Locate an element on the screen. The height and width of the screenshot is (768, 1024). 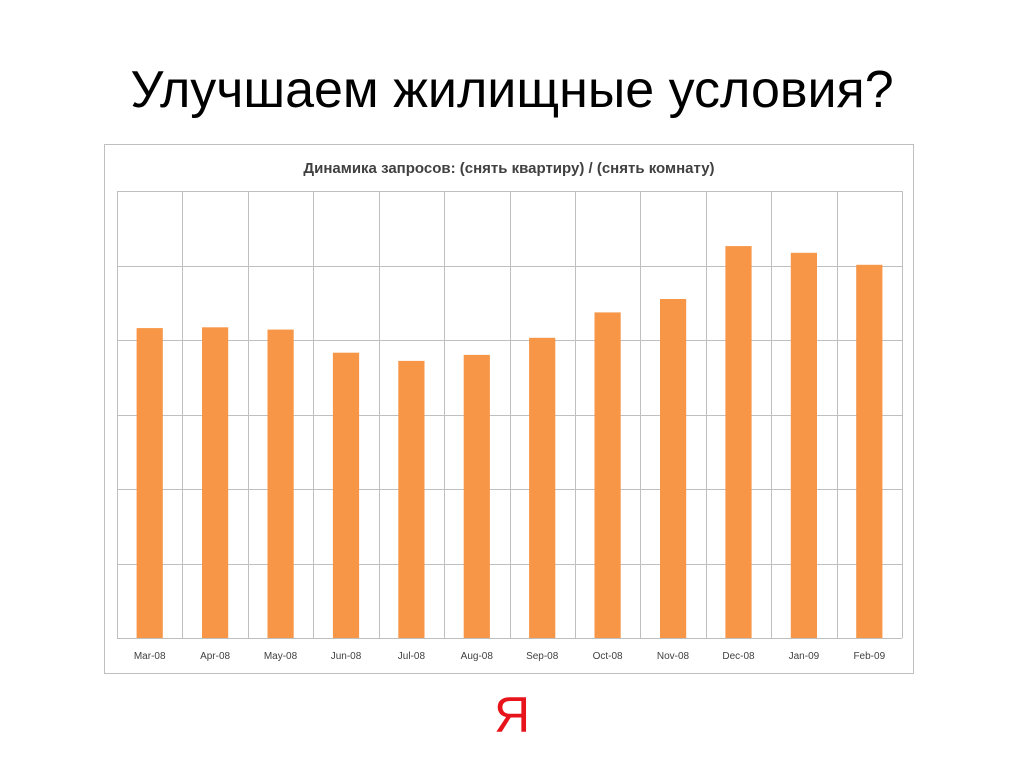
slide-title: Улучшаем жилищные условия? is located at coordinates (512, 90).